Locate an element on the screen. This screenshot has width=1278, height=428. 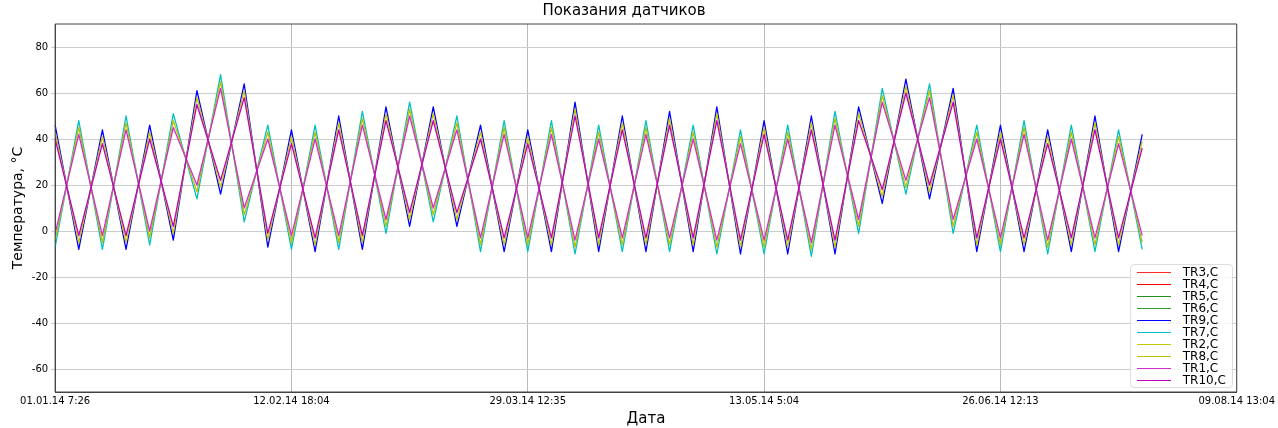
y-tick-label: 40 is located at coordinates (42, 138).